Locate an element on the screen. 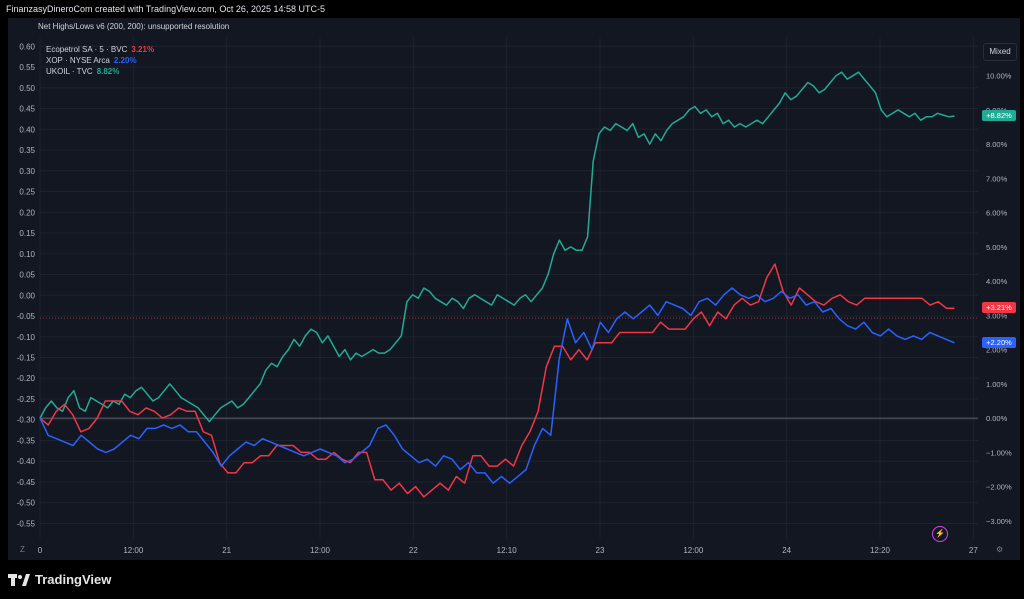  time-tick-label: 12:10 is located at coordinates (507, 550).